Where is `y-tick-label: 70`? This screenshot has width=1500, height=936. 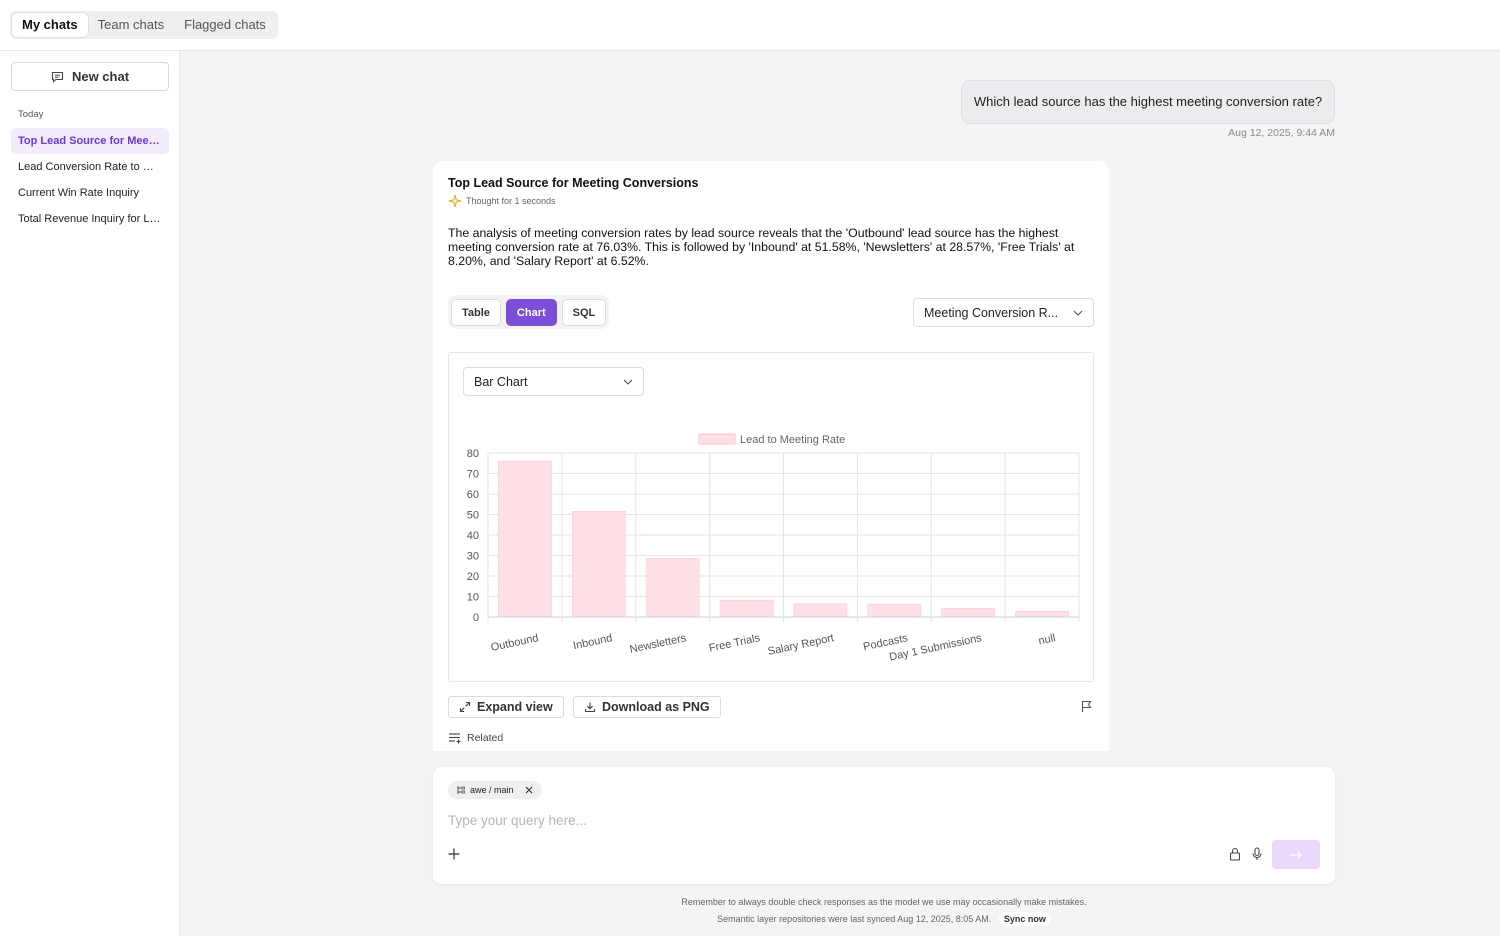
y-tick-label: 70 is located at coordinates (473, 475).